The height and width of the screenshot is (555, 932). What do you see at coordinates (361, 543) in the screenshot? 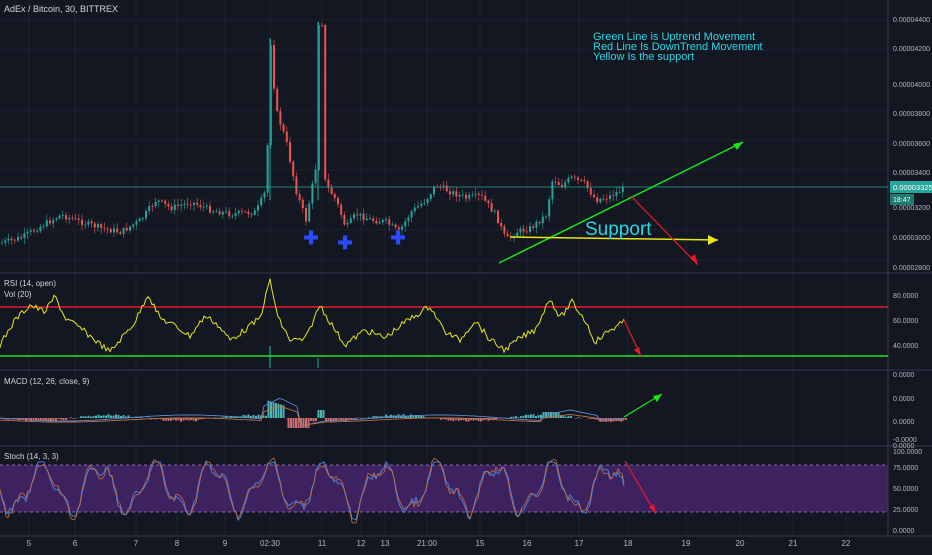
I see `time-tick-label: 12` at bounding box center [361, 543].